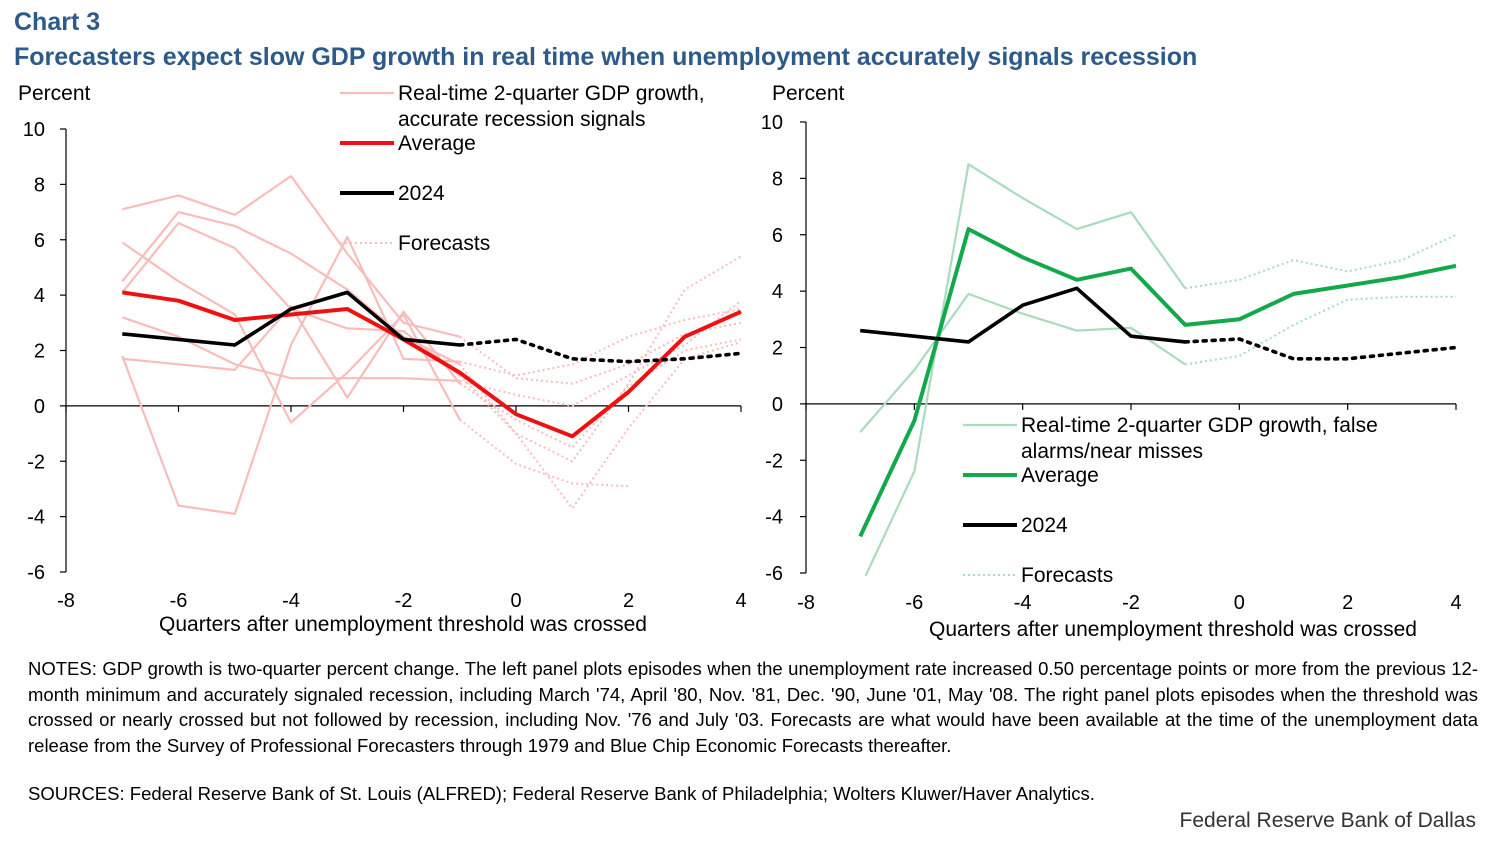 This screenshot has height=846, width=1494. What do you see at coordinates (628, 601) in the screenshot?
I see `left-x-tick-label: 2` at bounding box center [628, 601].